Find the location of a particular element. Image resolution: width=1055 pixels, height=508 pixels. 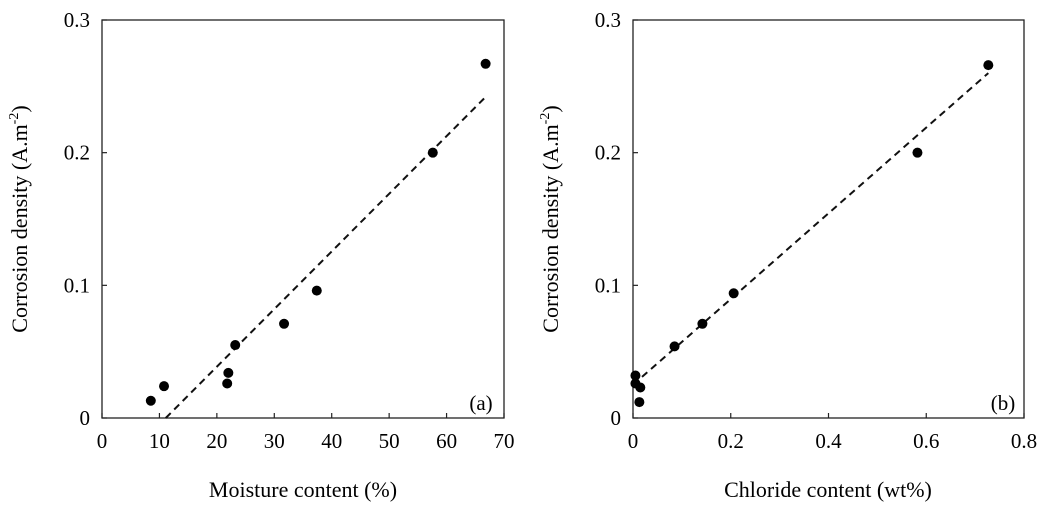

y-axis-label-b-close: ) is located at coordinates (550, 108).